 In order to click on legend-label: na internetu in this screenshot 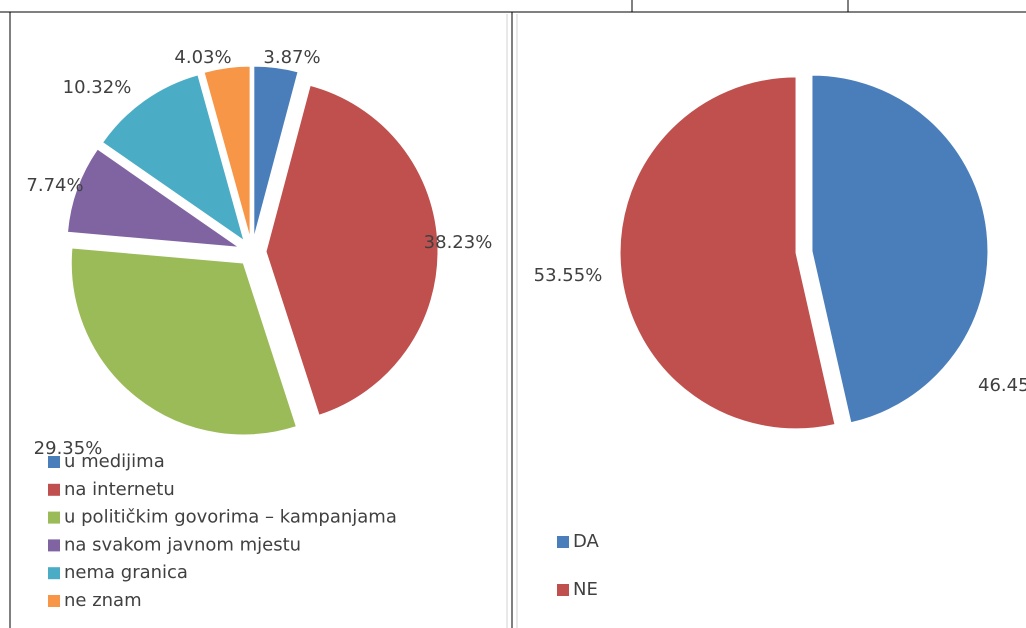, I will do `click(119, 489)`.